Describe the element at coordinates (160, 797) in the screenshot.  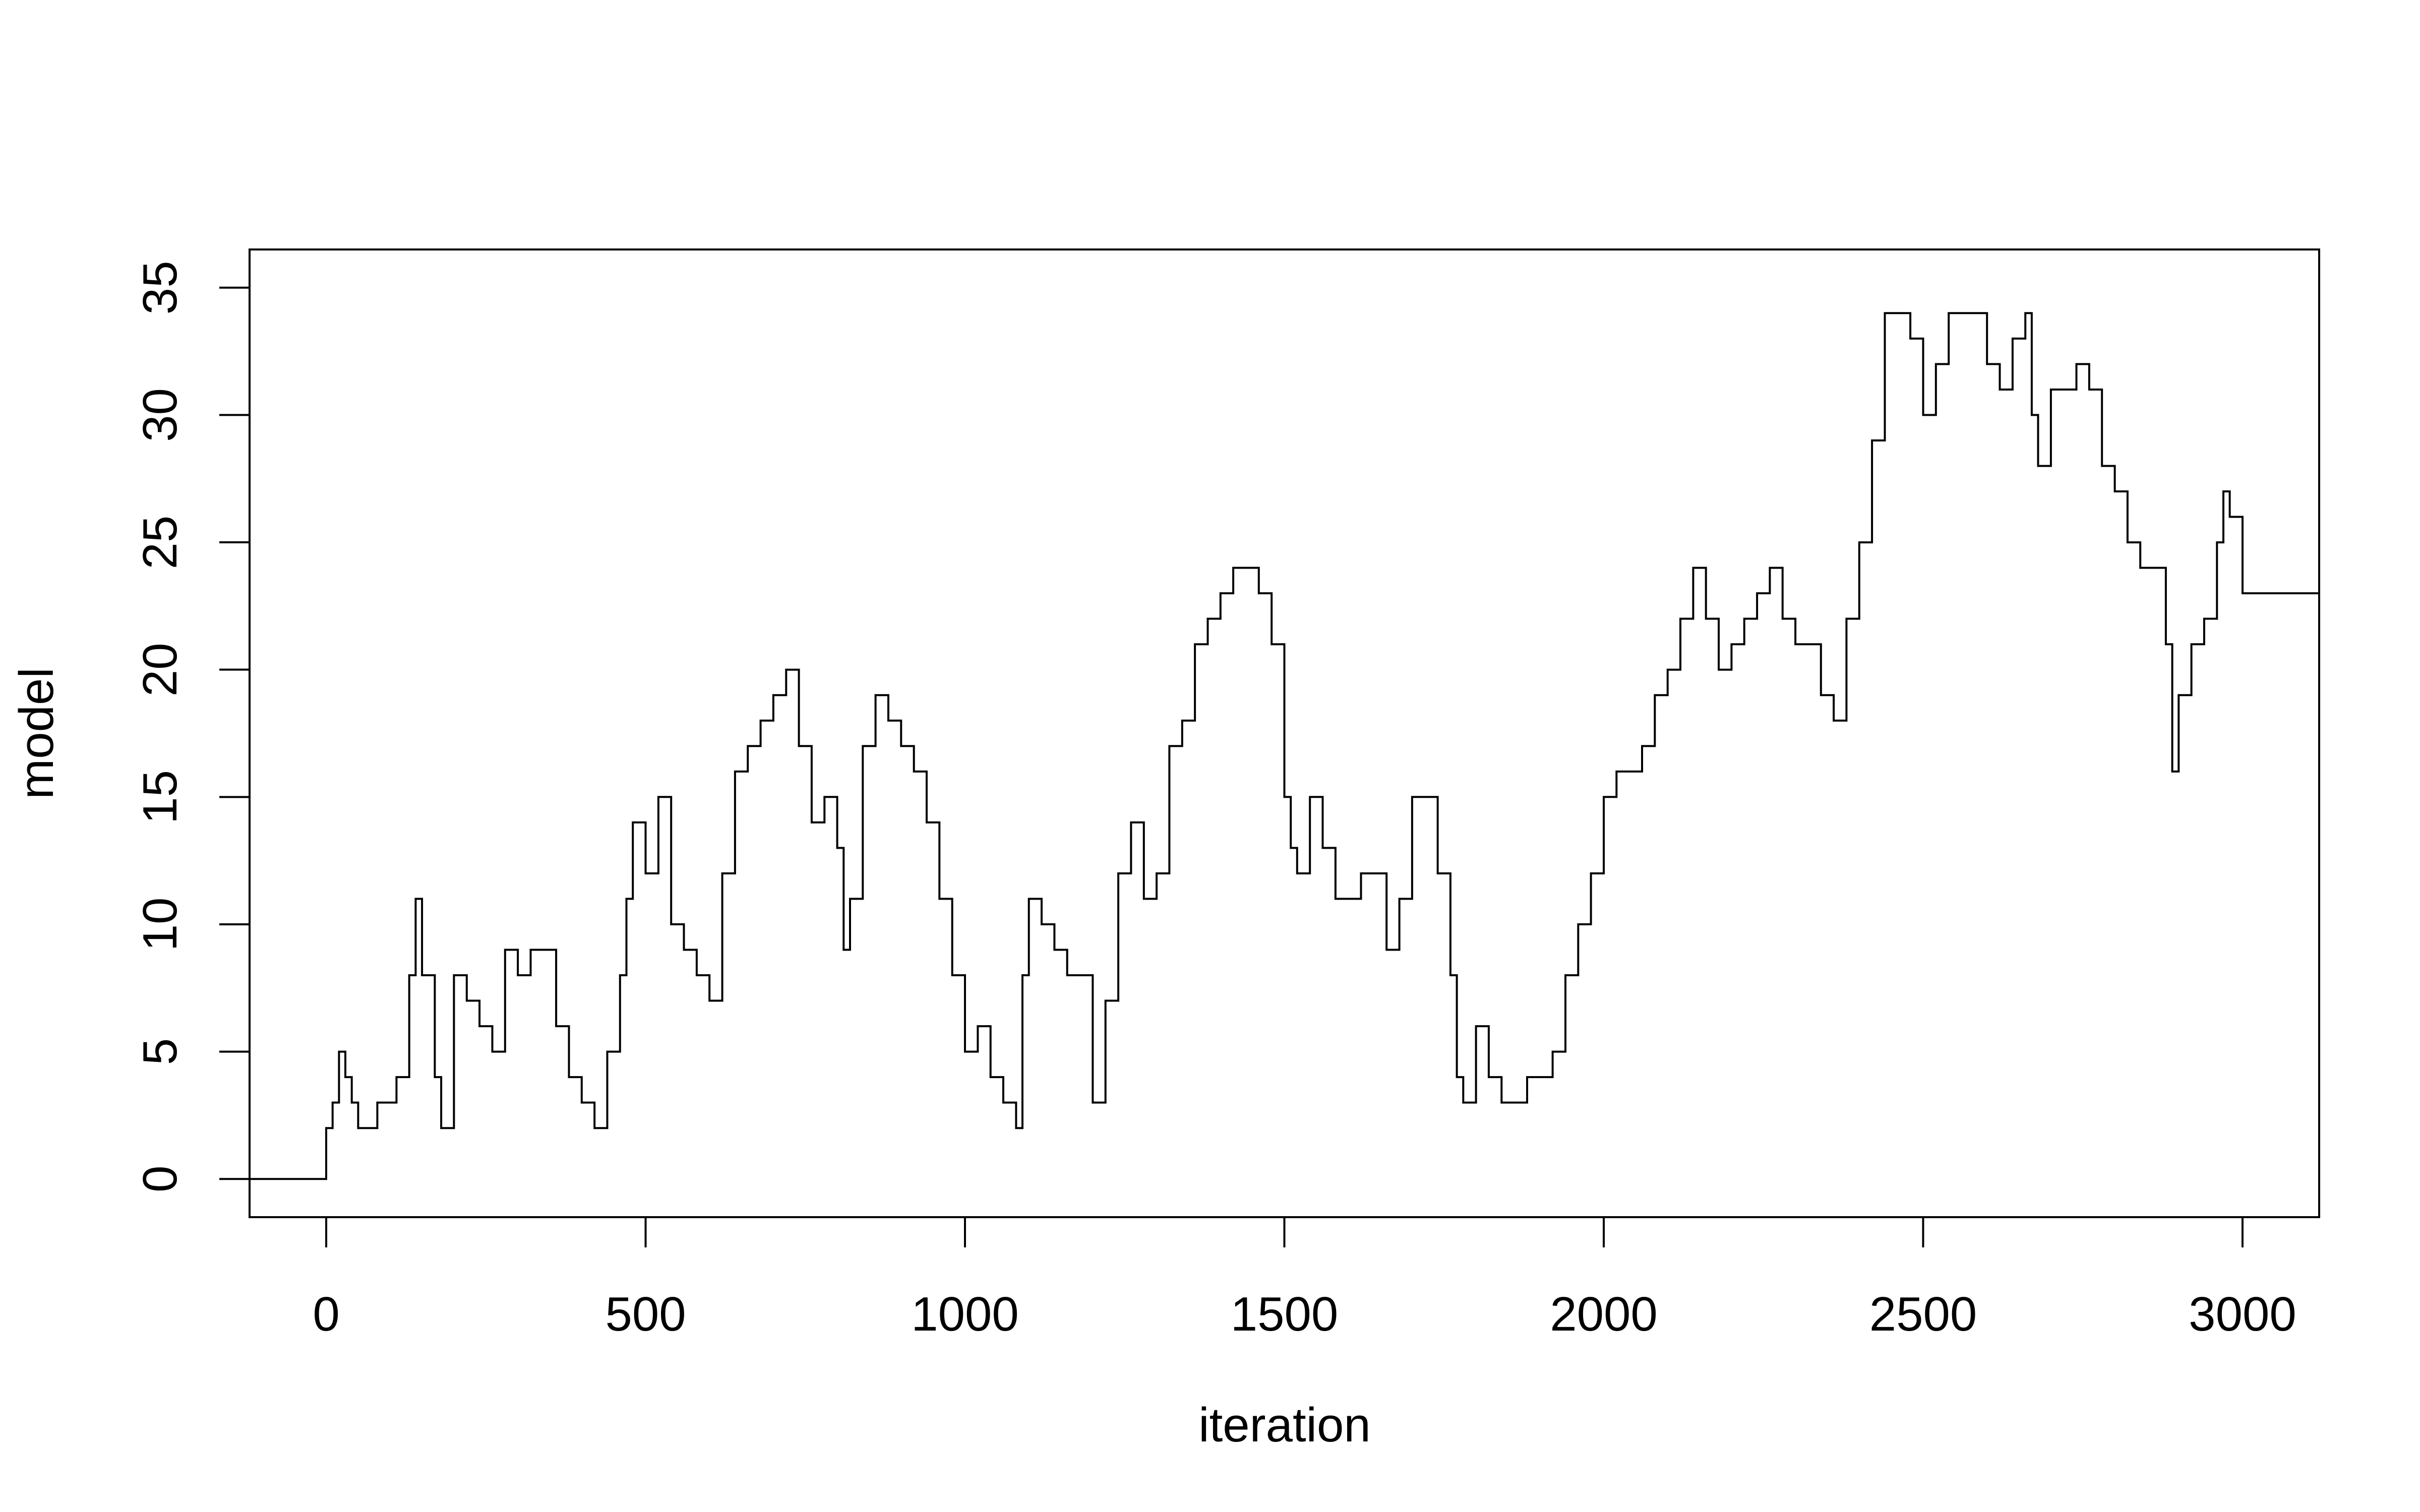
I see `y-tick-label: 15` at that location.